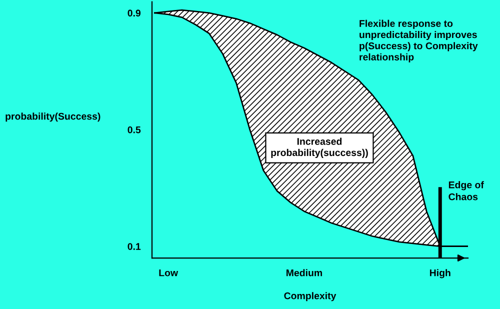 The width and height of the screenshot is (500, 309). I want to click on y-axis-title: probability(Success), so click(53, 117).